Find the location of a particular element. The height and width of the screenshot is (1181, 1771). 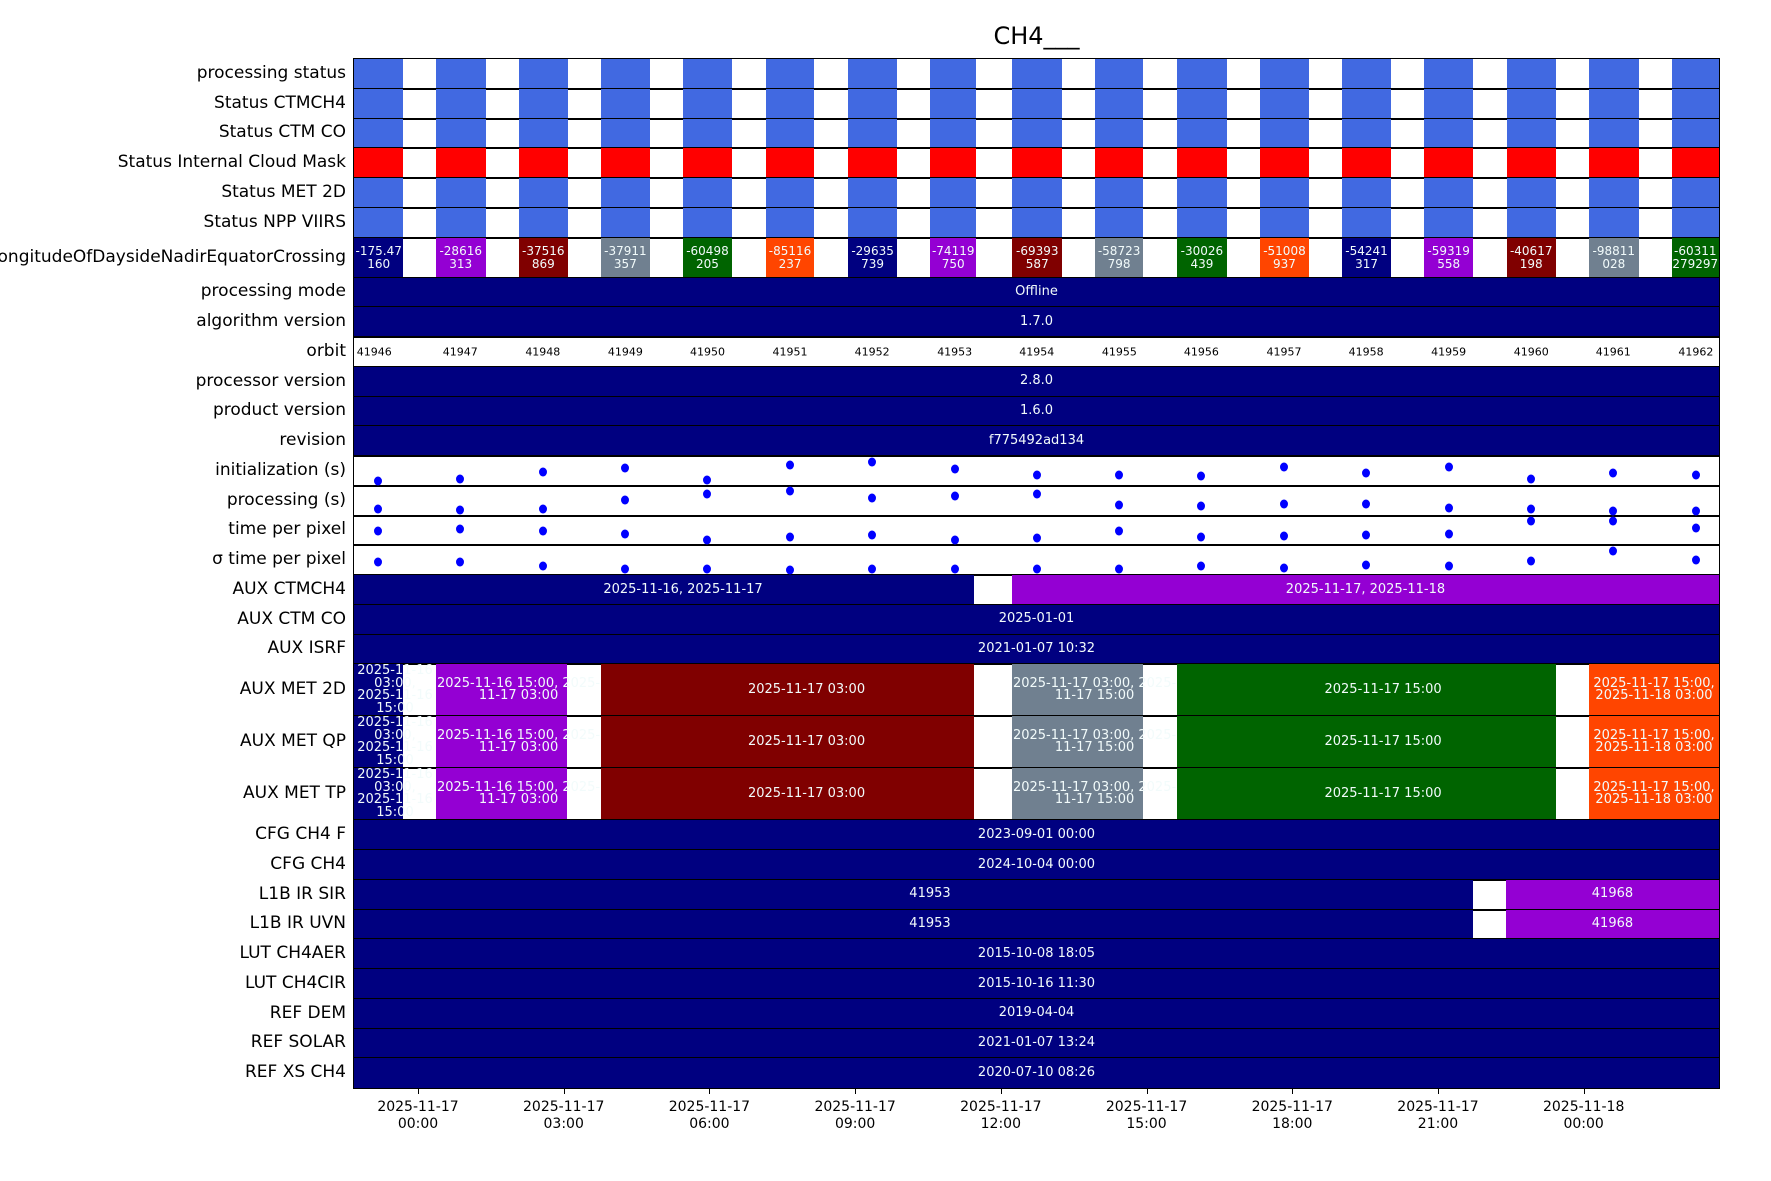

bar-label-box: 2020-07-10 08:26 is located at coordinates (1036, 1073).